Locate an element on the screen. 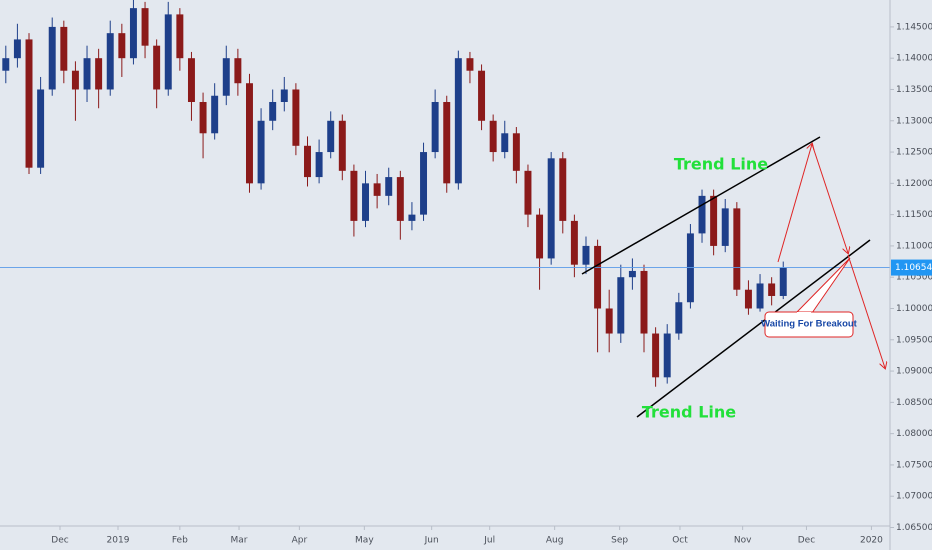  last-price-box is located at coordinates (911, 267).